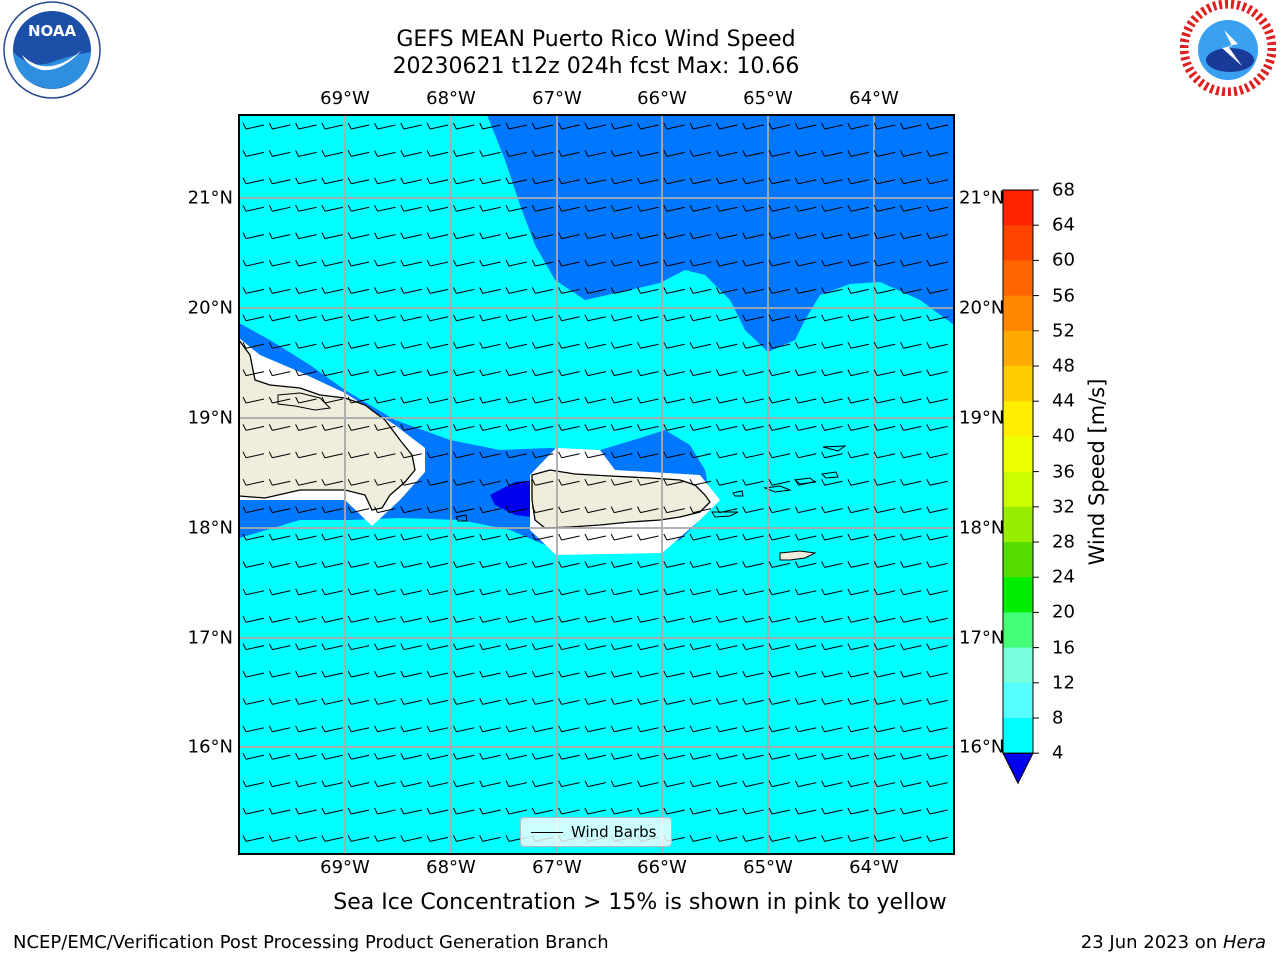 The height and width of the screenshot is (960, 1280). What do you see at coordinates (451, 867) in the screenshot?
I see `lon-label-bottom-68: 68°W` at bounding box center [451, 867].